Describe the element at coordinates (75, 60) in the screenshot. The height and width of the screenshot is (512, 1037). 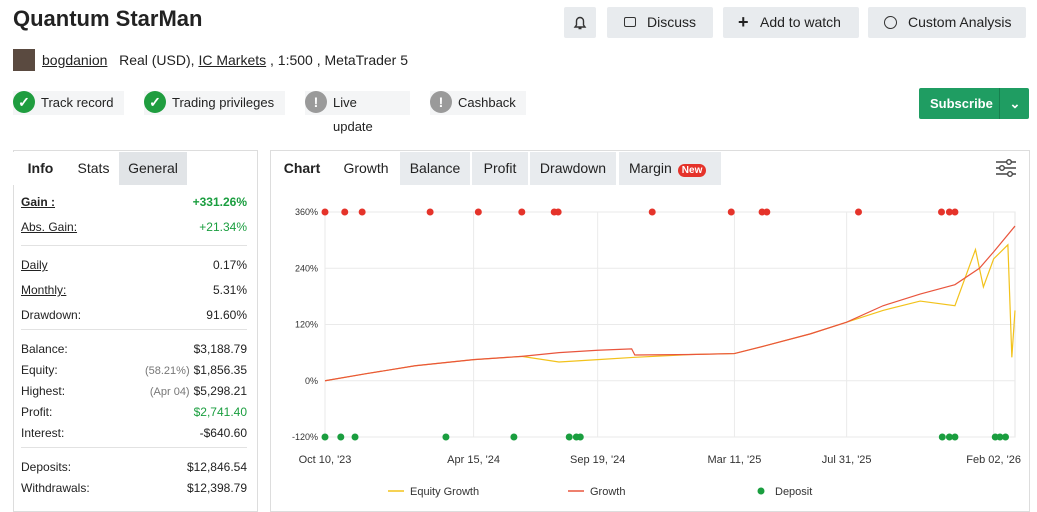
I see `user-link: bogdanion` at that location.